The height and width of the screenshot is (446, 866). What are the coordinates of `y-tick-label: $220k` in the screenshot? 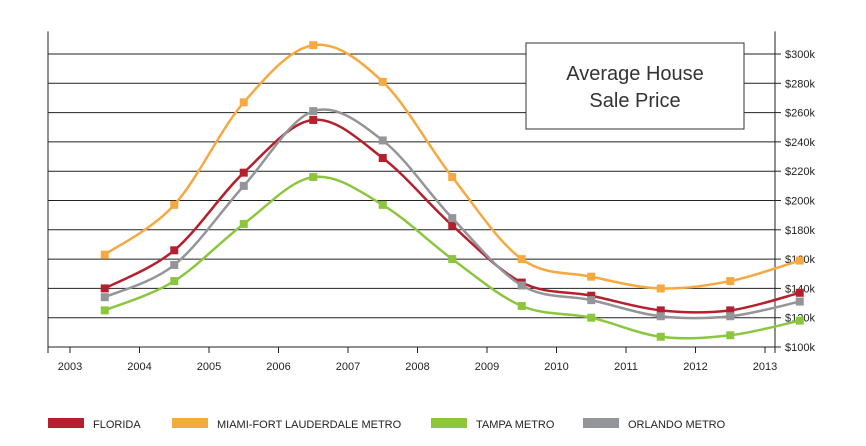 It's located at (800, 172).